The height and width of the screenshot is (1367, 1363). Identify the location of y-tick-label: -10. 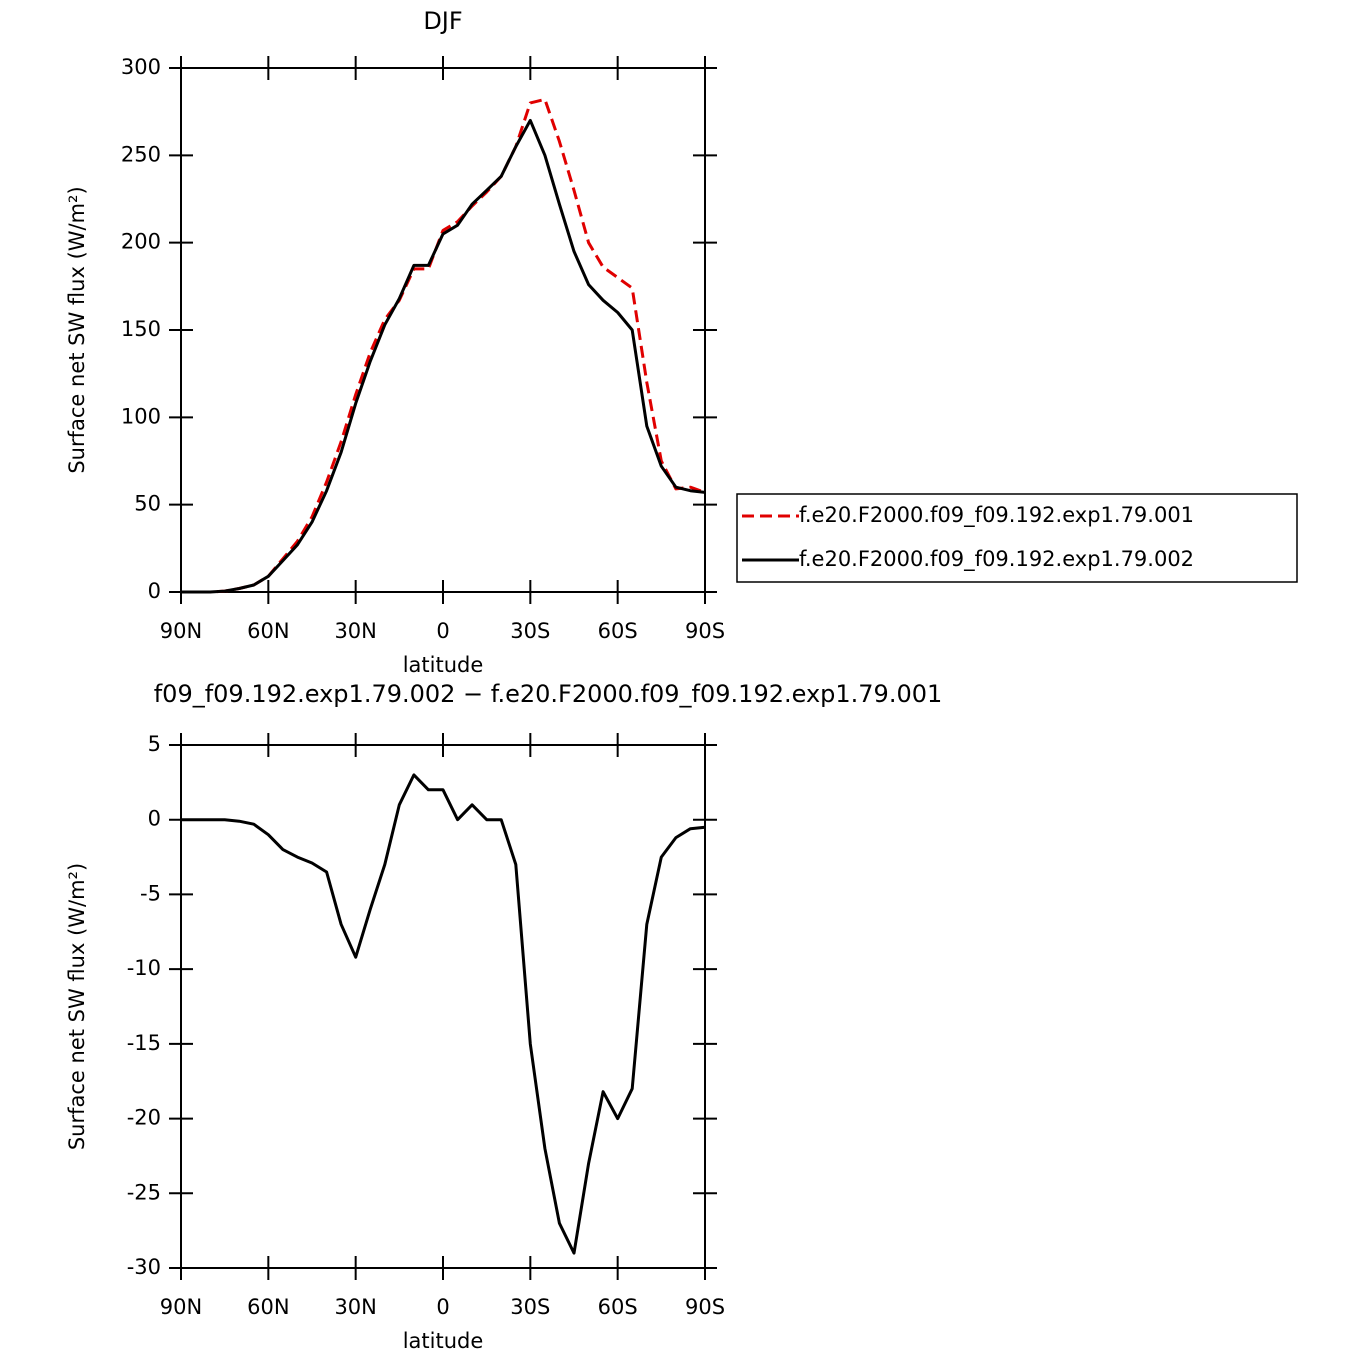
(144, 968).